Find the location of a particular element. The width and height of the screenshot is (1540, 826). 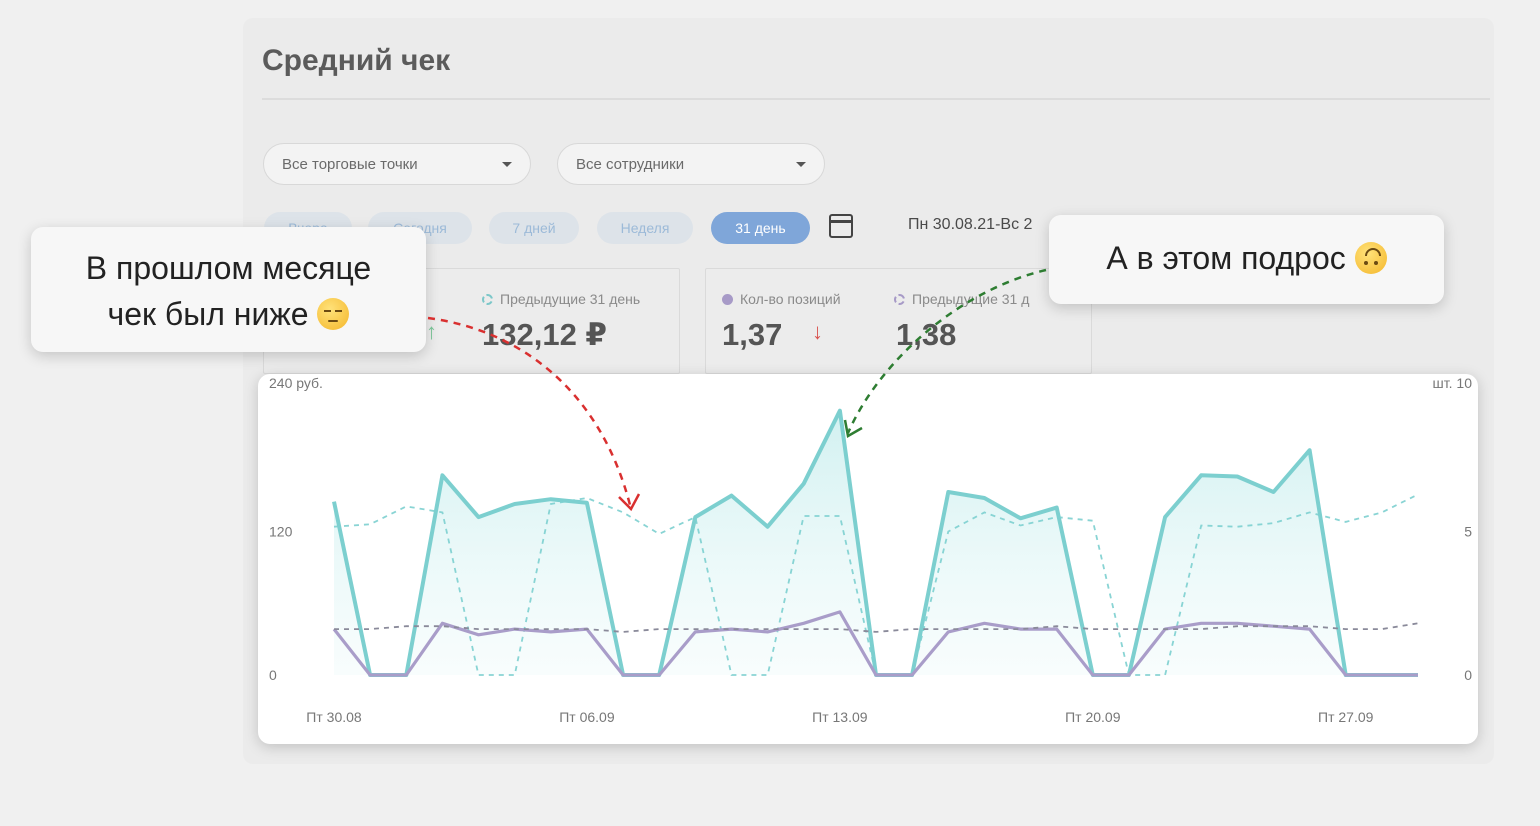

callout-right-text: А в этом подрос is located at coordinates (1226, 258).